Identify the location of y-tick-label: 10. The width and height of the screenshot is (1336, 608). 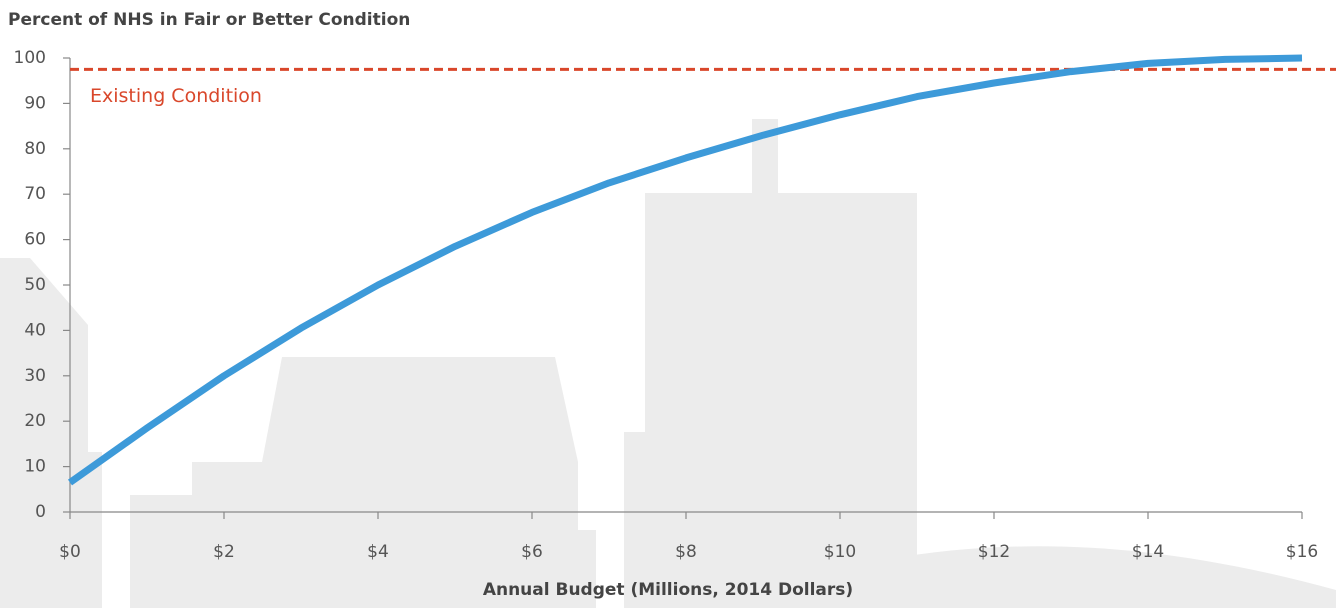
(35, 467).